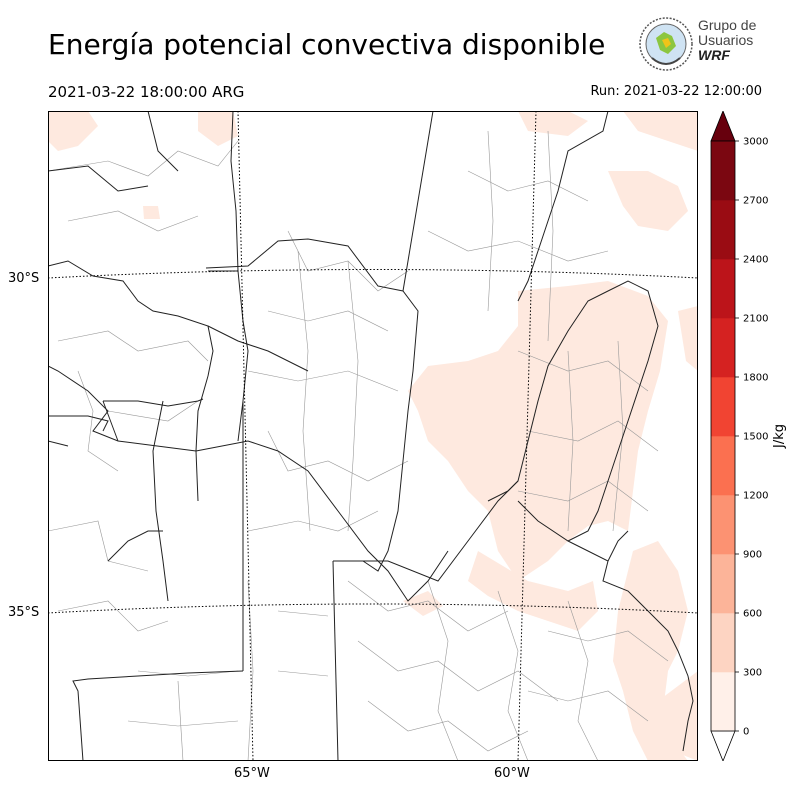 The height and width of the screenshot is (800, 800). What do you see at coordinates (666, 44) in the screenshot?
I see `globe-logo-icon` at bounding box center [666, 44].